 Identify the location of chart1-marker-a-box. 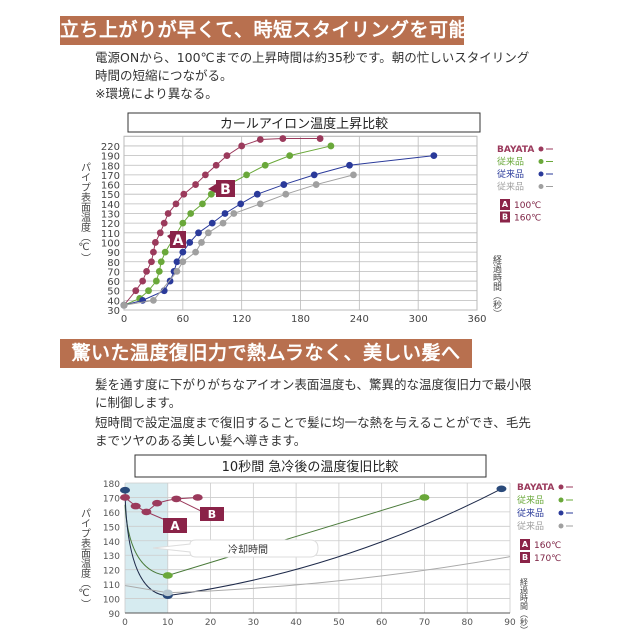
(178, 239).